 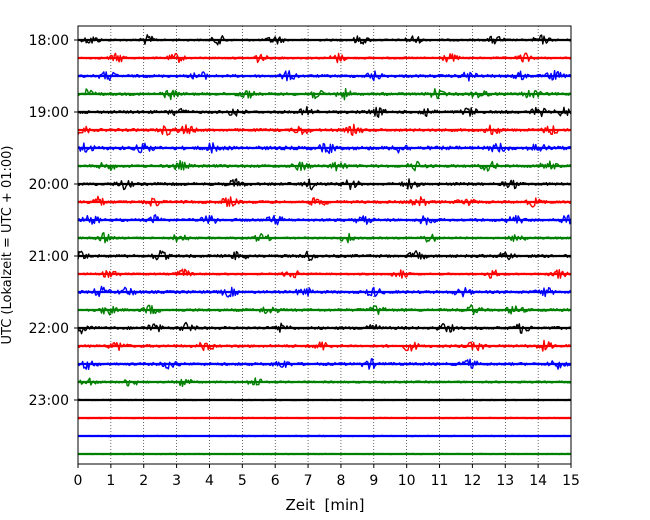 What do you see at coordinates (440, 481) in the screenshot?
I see `x-tick-label: 11` at bounding box center [440, 481].